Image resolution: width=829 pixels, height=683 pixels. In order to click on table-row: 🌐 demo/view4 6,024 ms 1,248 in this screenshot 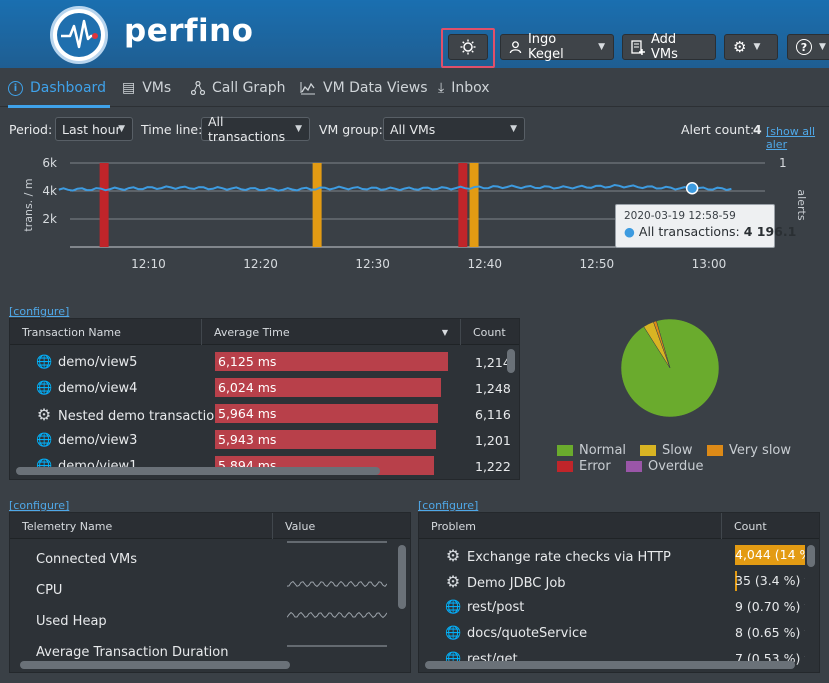, I will do `click(264, 388)`.